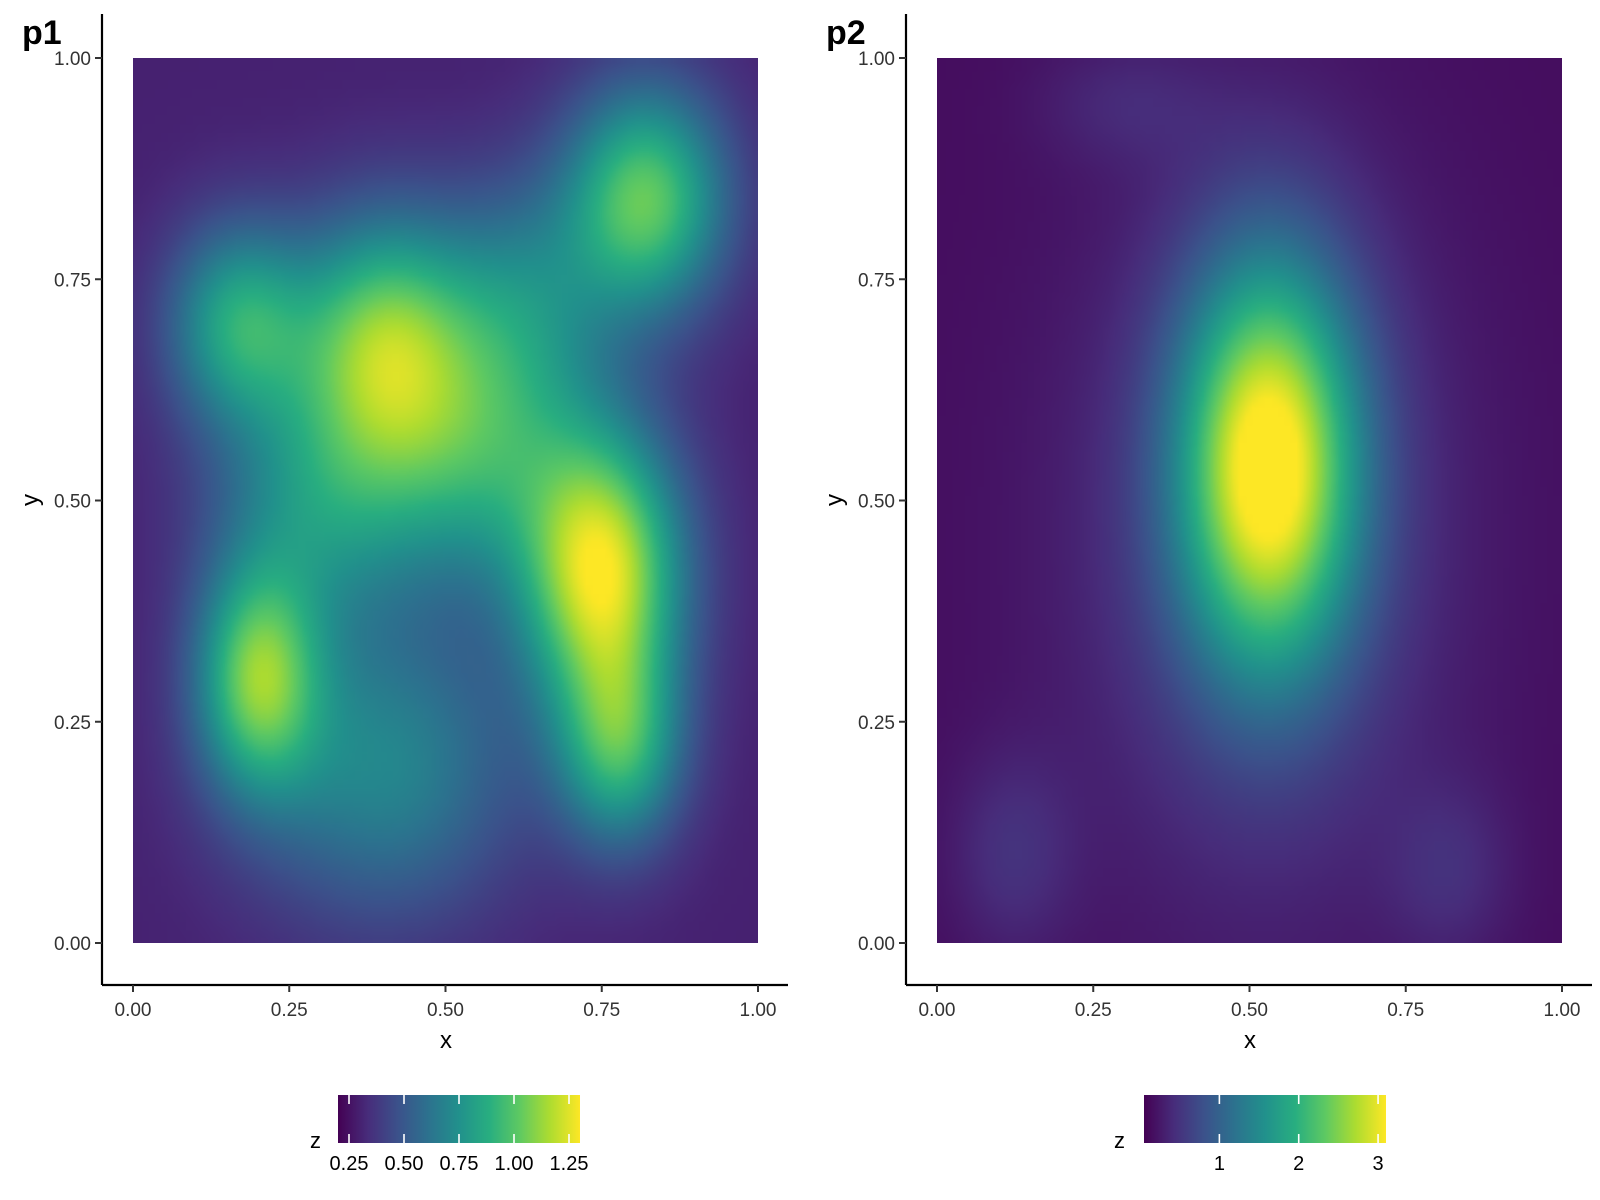  What do you see at coordinates (1265, 1119) in the screenshot?
I see `colorbar-p2` at bounding box center [1265, 1119].